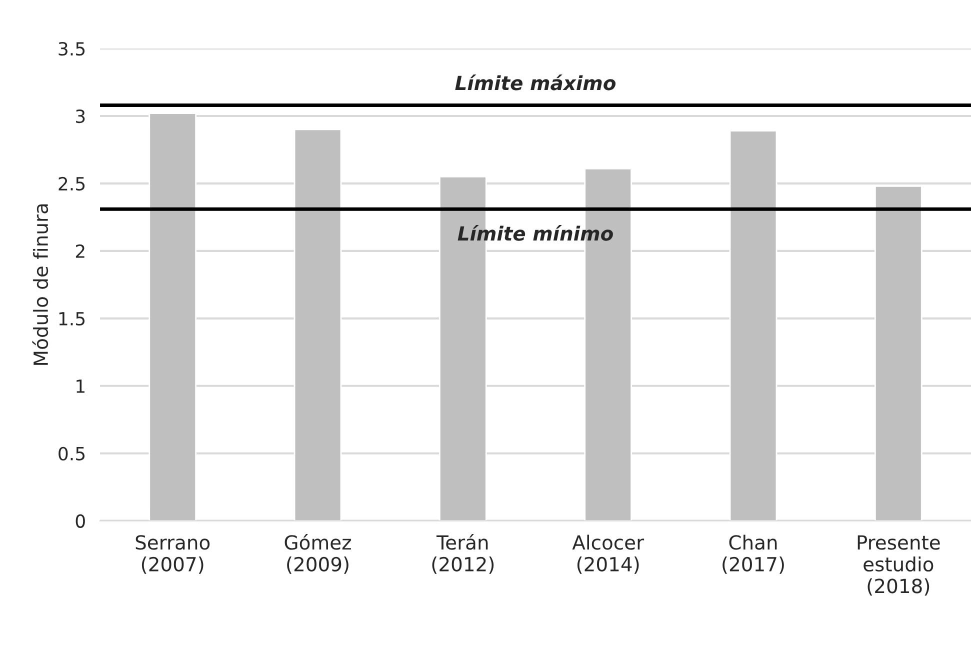 Image resolution: width=971 pixels, height=647 pixels. What do you see at coordinates (80, 251) in the screenshot?
I see `y-tick-label: 2` at bounding box center [80, 251].